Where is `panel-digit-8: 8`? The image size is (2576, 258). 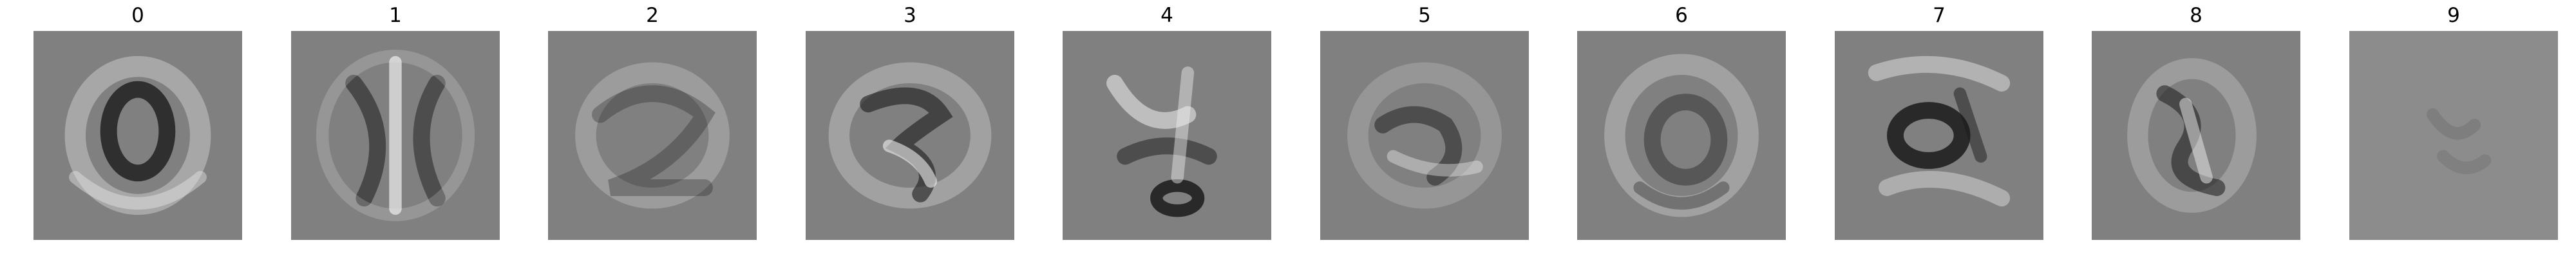
panel-digit-8: 8 is located at coordinates (2196, 129).